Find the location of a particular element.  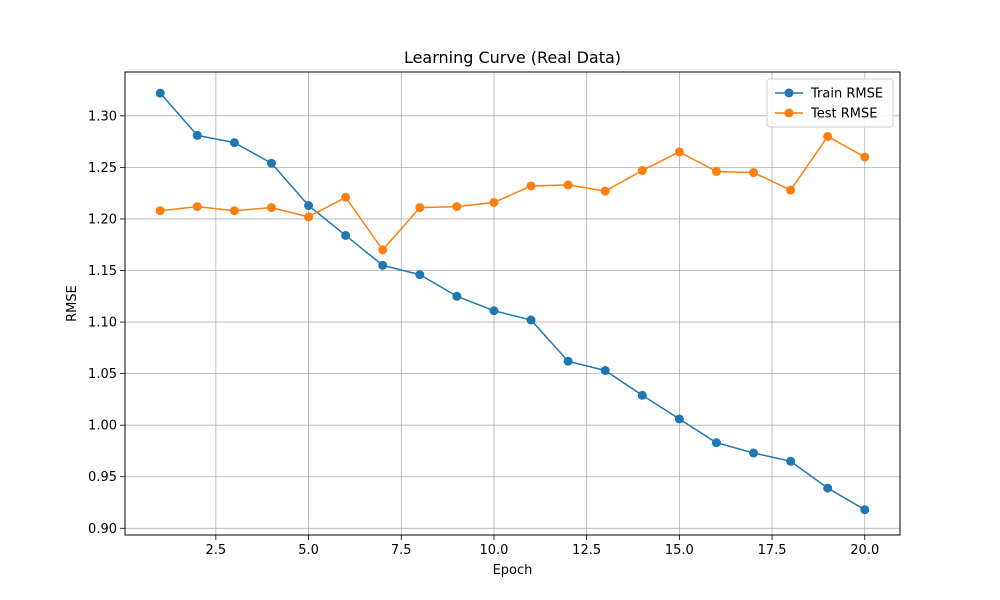

series-test-rmse is located at coordinates (512, 193).